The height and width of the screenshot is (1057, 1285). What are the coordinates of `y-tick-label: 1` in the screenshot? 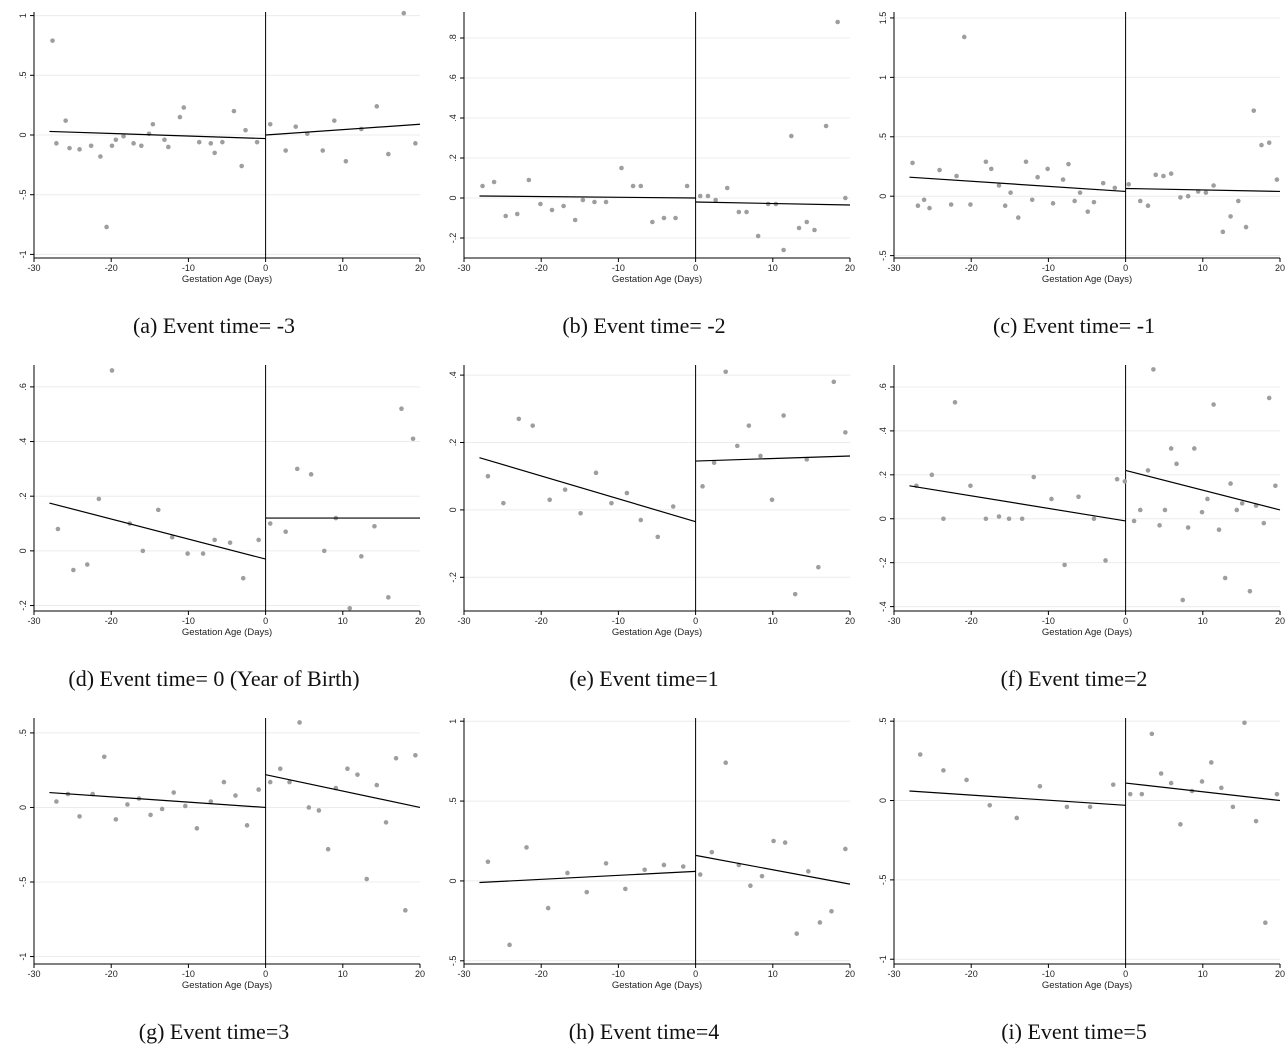 It's located at (883, 77).